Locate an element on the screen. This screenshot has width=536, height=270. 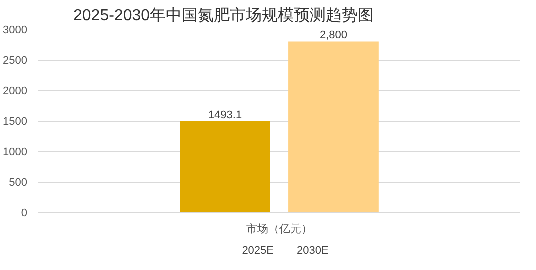
y-tick-label: 1500 is located at coordinates (15, 122).